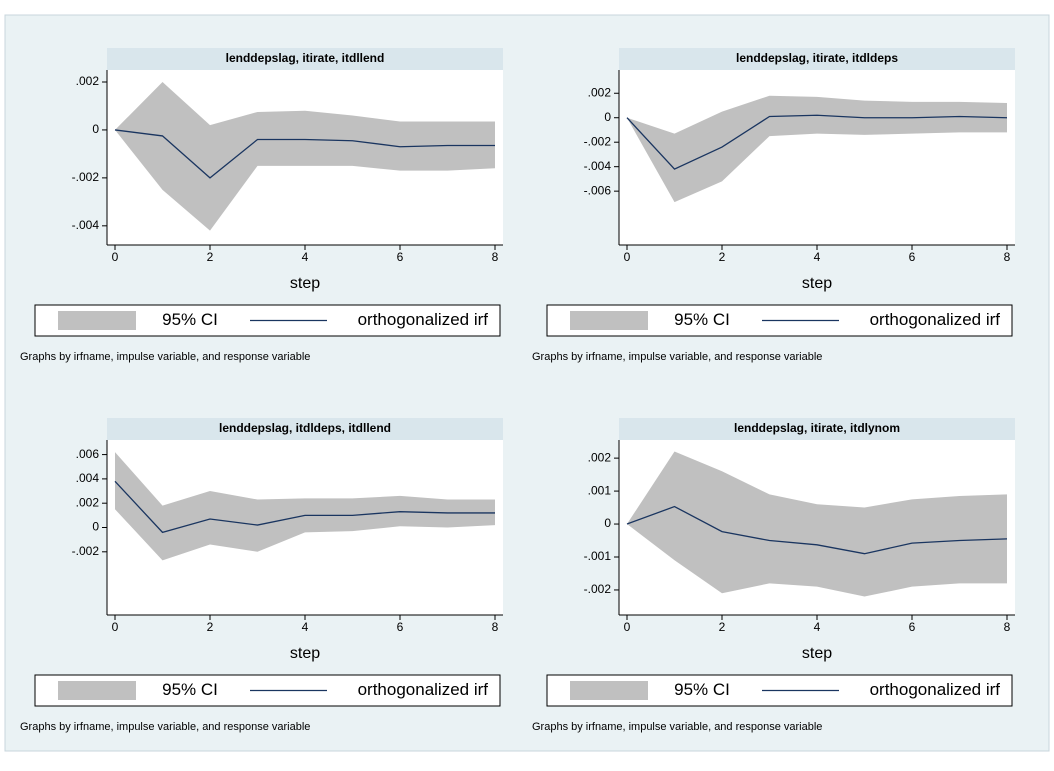 The height and width of the screenshot is (771, 1054). What do you see at coordinates (88, 478) in the screenshot?
I see `y-tick-label: .004` at bounding box center [88, 478].